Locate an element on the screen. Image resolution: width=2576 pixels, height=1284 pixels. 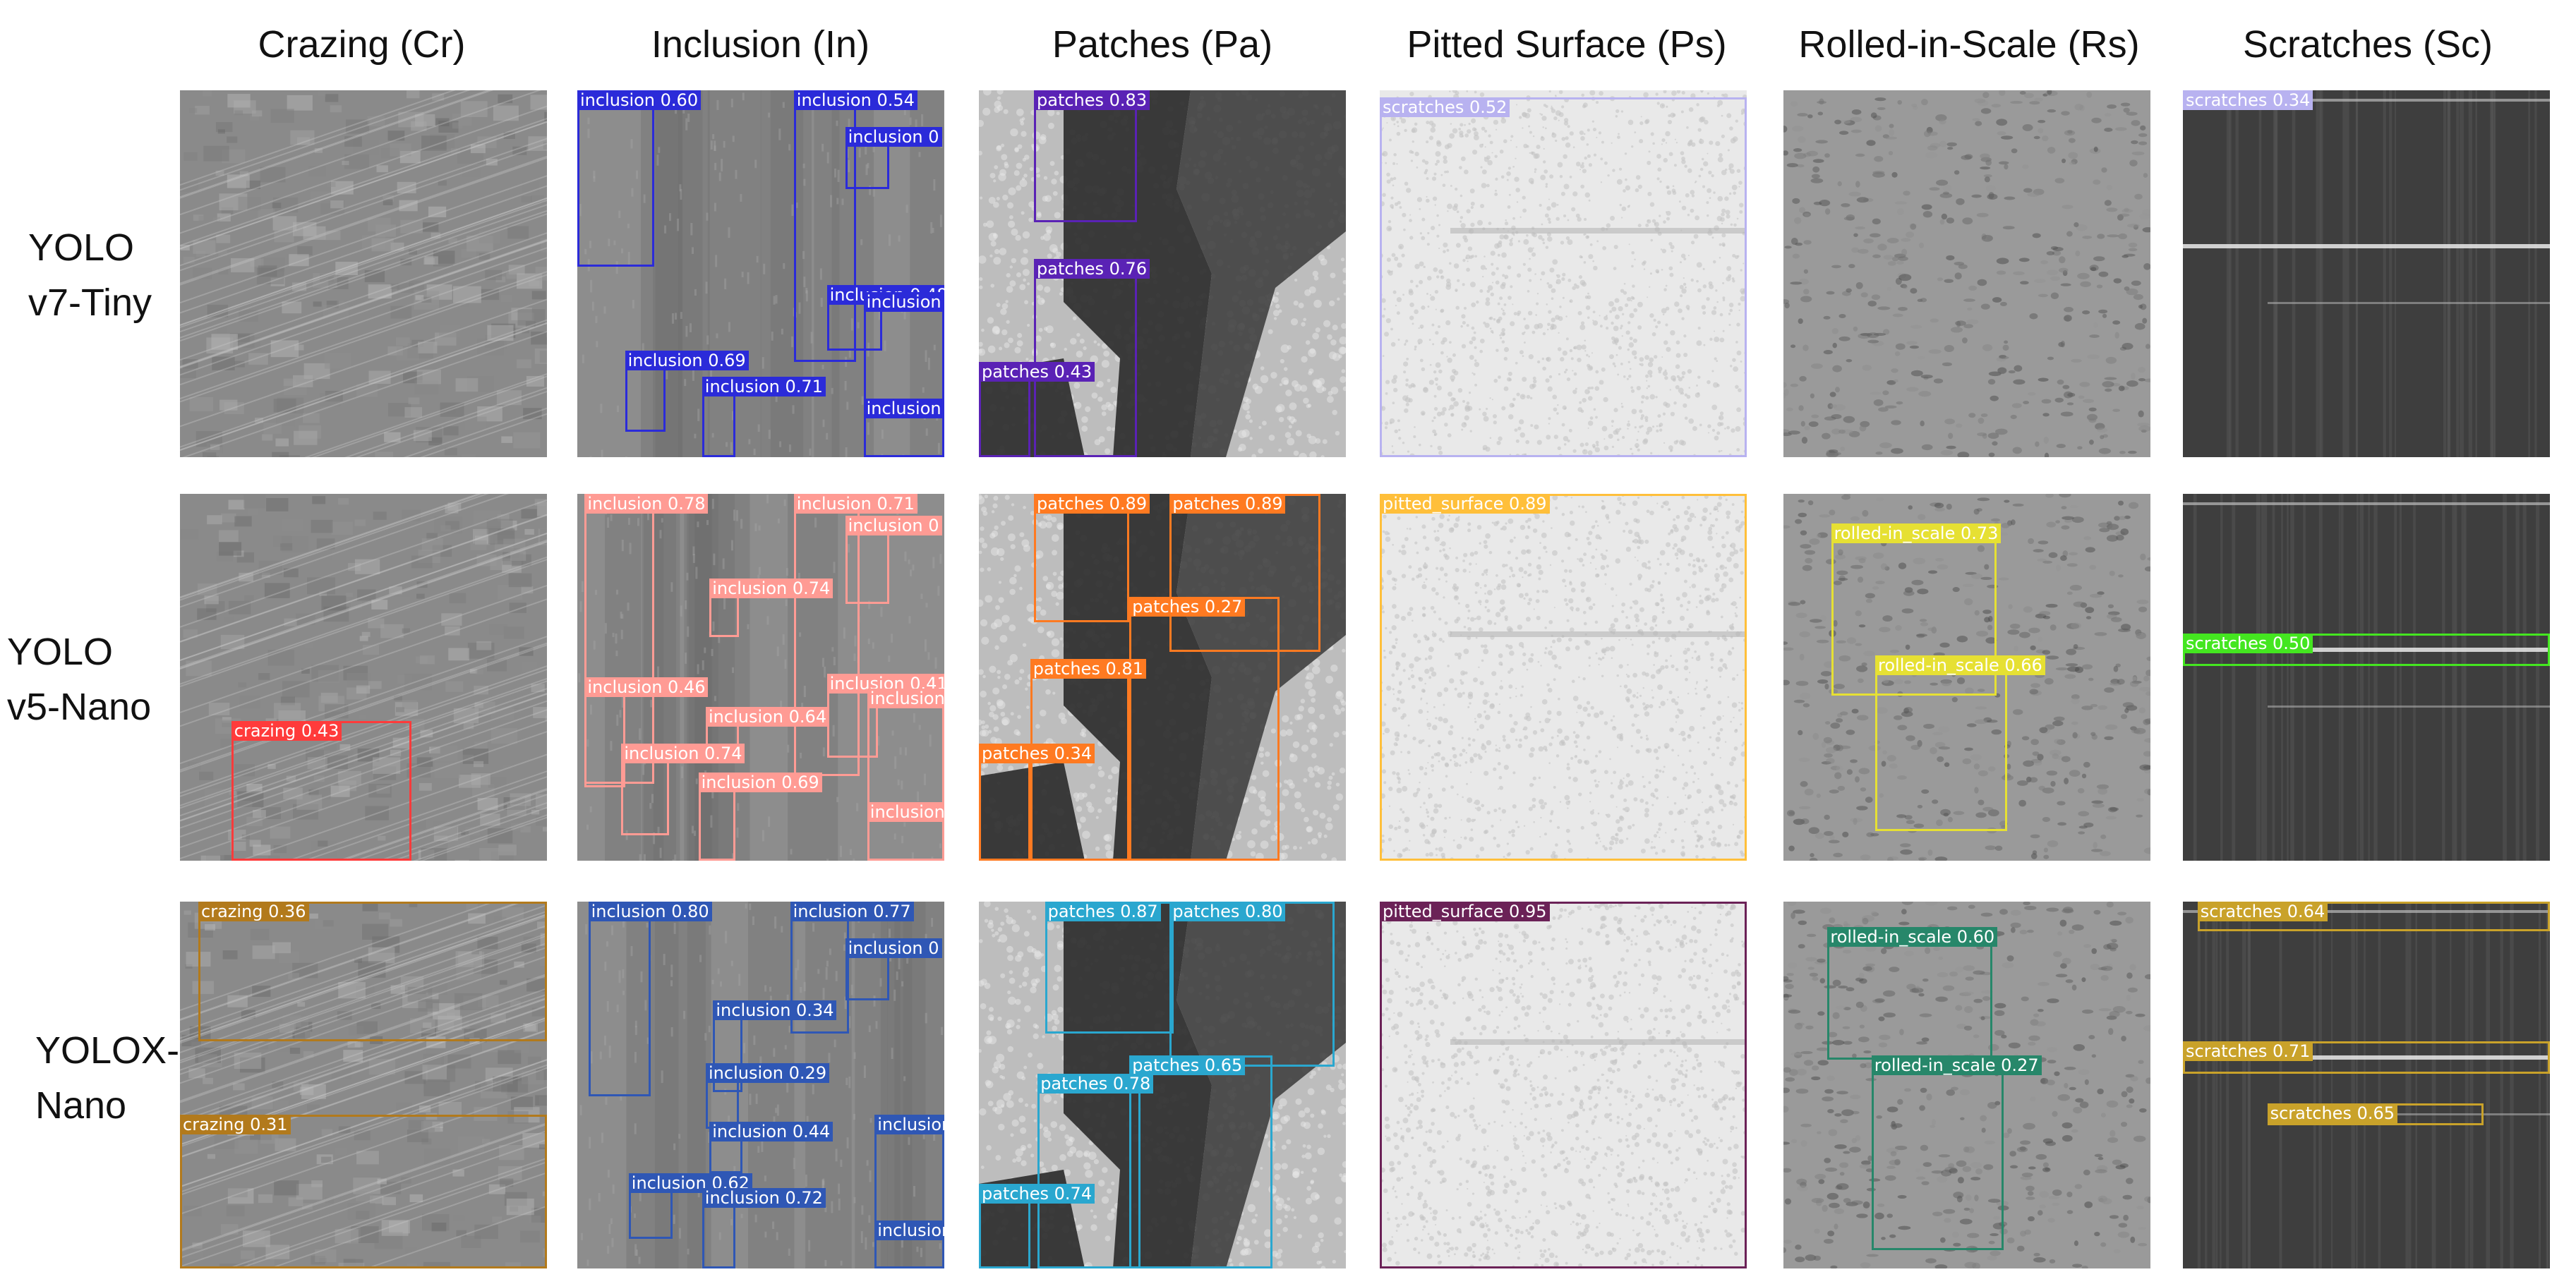
tile-x-cr: crazing 0.36 crazing 0.31 is located at coordinates (363, 1085).